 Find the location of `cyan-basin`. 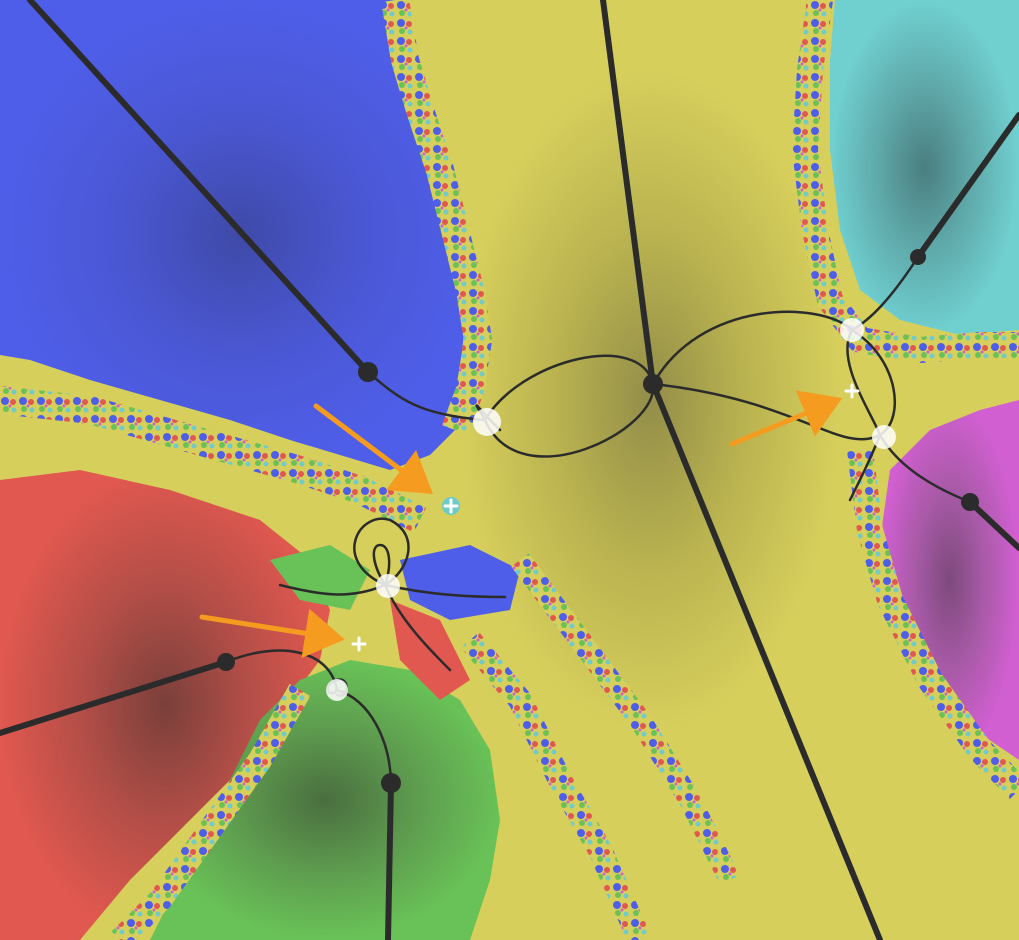

cyan-basin is located at coordinates (924, 167).